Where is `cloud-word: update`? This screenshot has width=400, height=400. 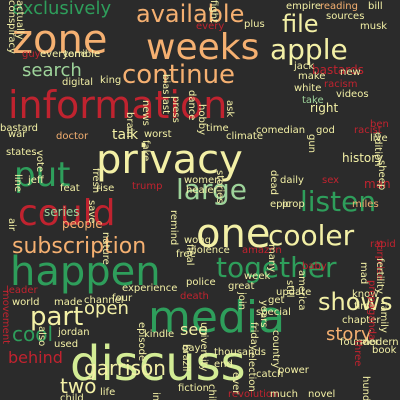
cloud-word: update is located at coordinates (294, 292).